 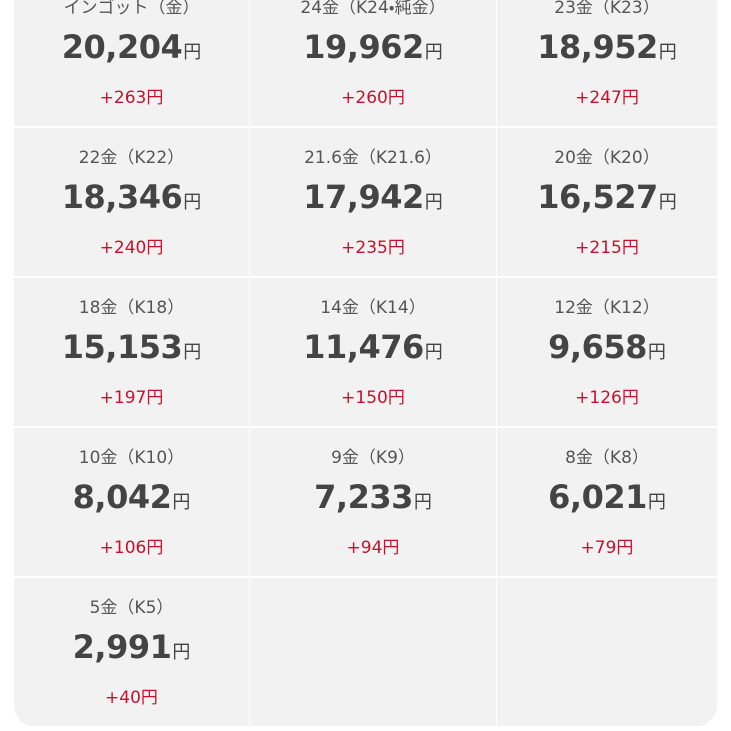 What do you see at coordinates (373, 9) in the screenshot?
I see `metal-label: 24金（K24・純金）` at bounding box center [373, 9].